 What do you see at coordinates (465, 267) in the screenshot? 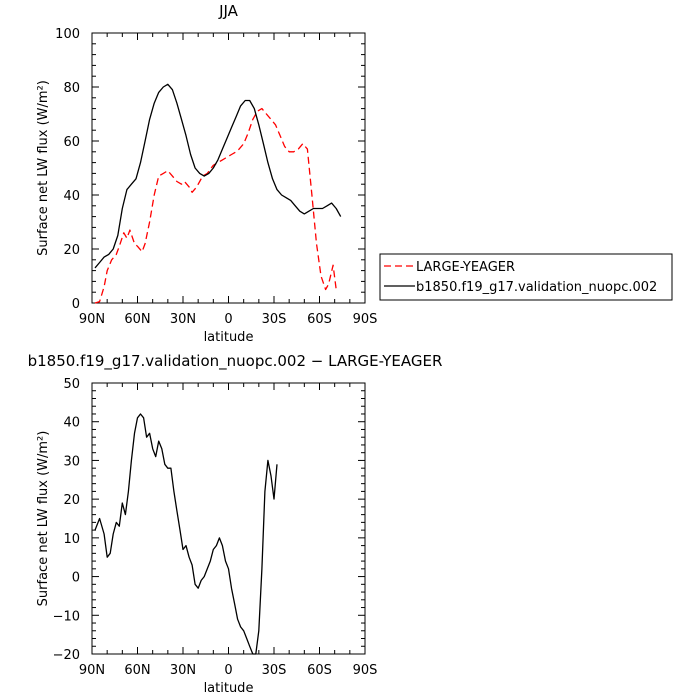
I see `legend-label: LARGE-YEAGER` at bounding box center [465, 267].